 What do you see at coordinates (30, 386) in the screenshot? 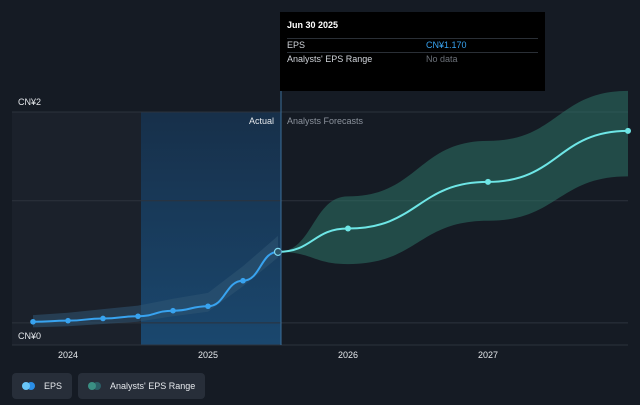
I see `eps-legend-icon` at bounding box center [30, 386].